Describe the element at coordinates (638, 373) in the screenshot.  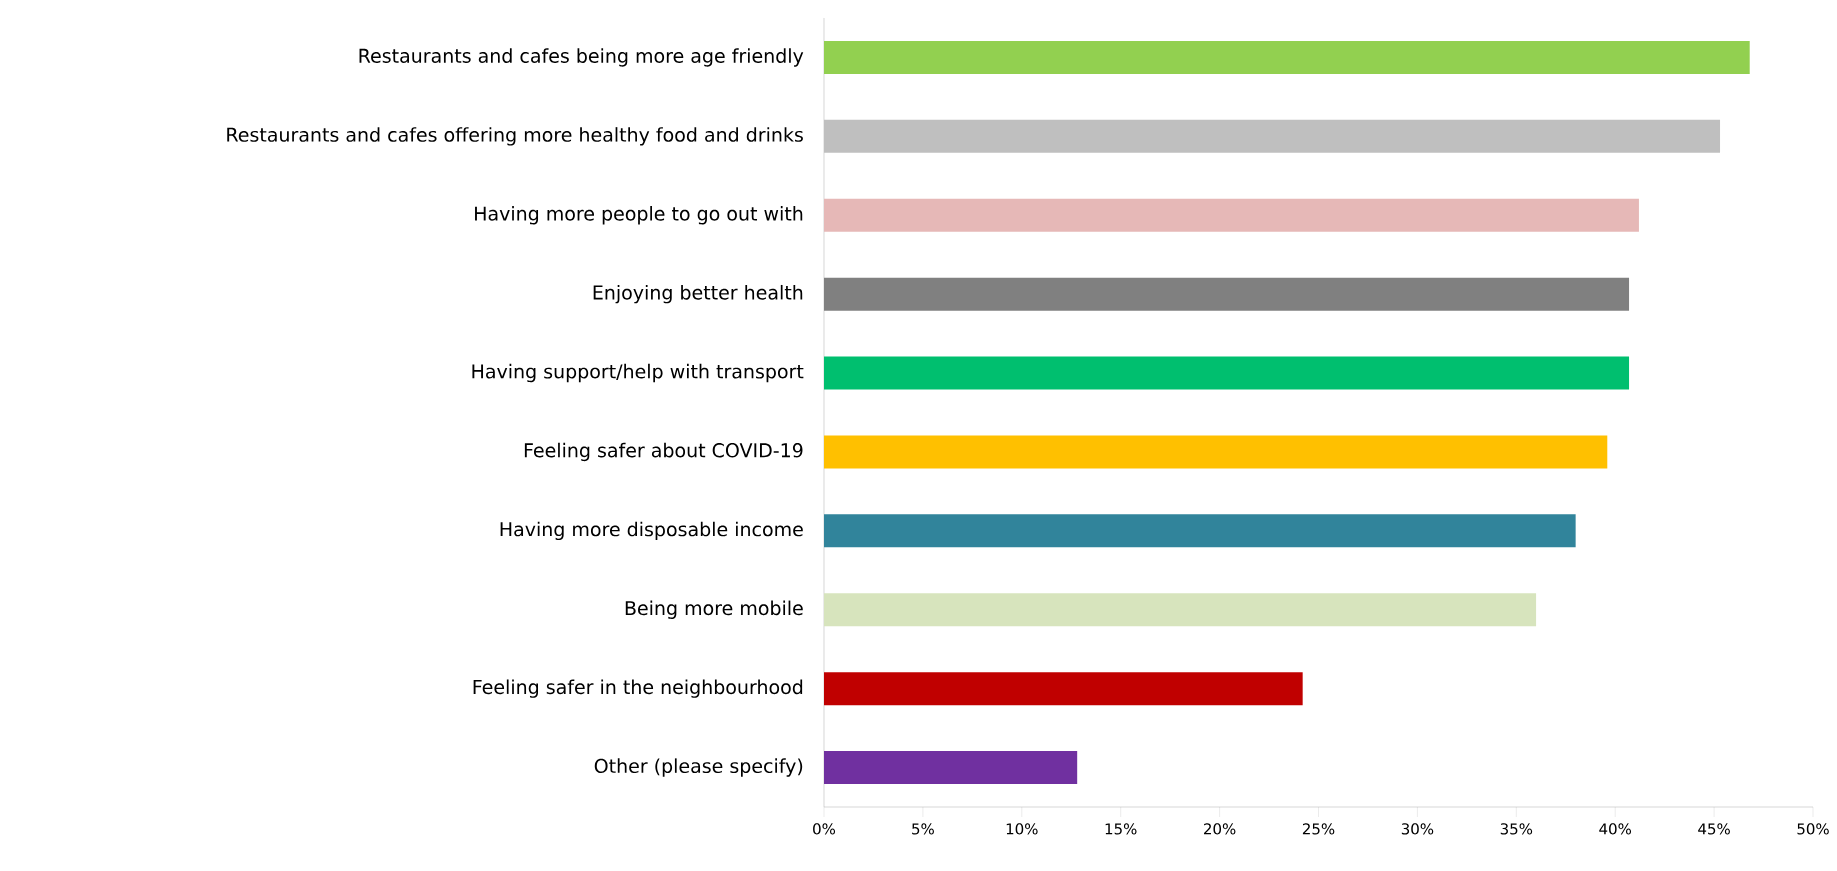
I see `y-tick-label: Having support/help with transport` at that location.